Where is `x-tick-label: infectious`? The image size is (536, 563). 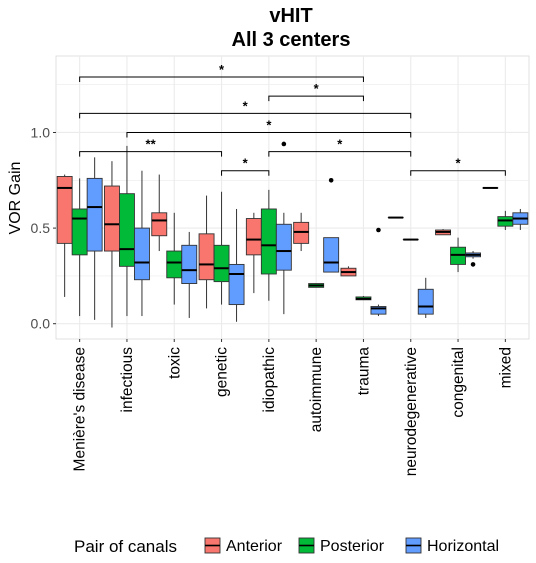 x-tick-label: infectious is located at coordinates (127, 380).